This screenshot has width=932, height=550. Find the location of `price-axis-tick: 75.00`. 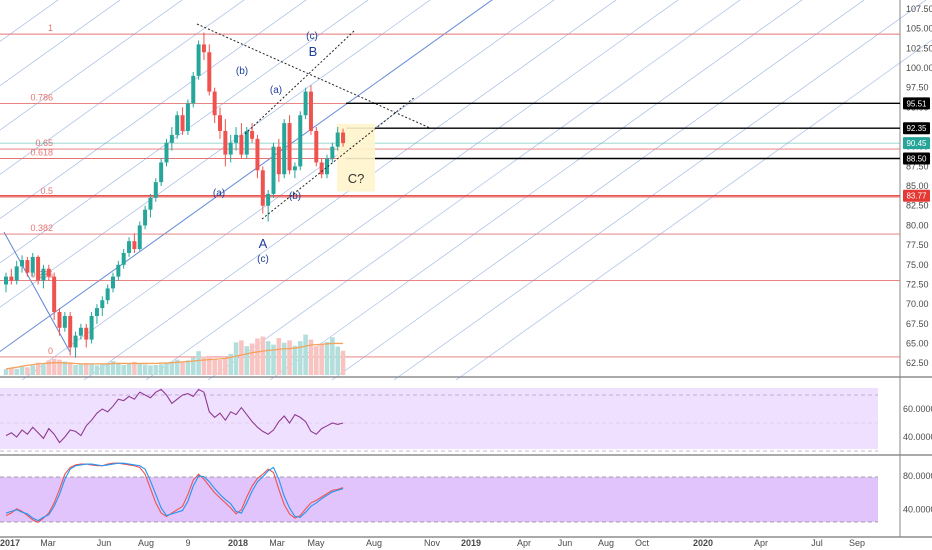

price-axis-tick: 75.00 is located at coordinates (917, 265).